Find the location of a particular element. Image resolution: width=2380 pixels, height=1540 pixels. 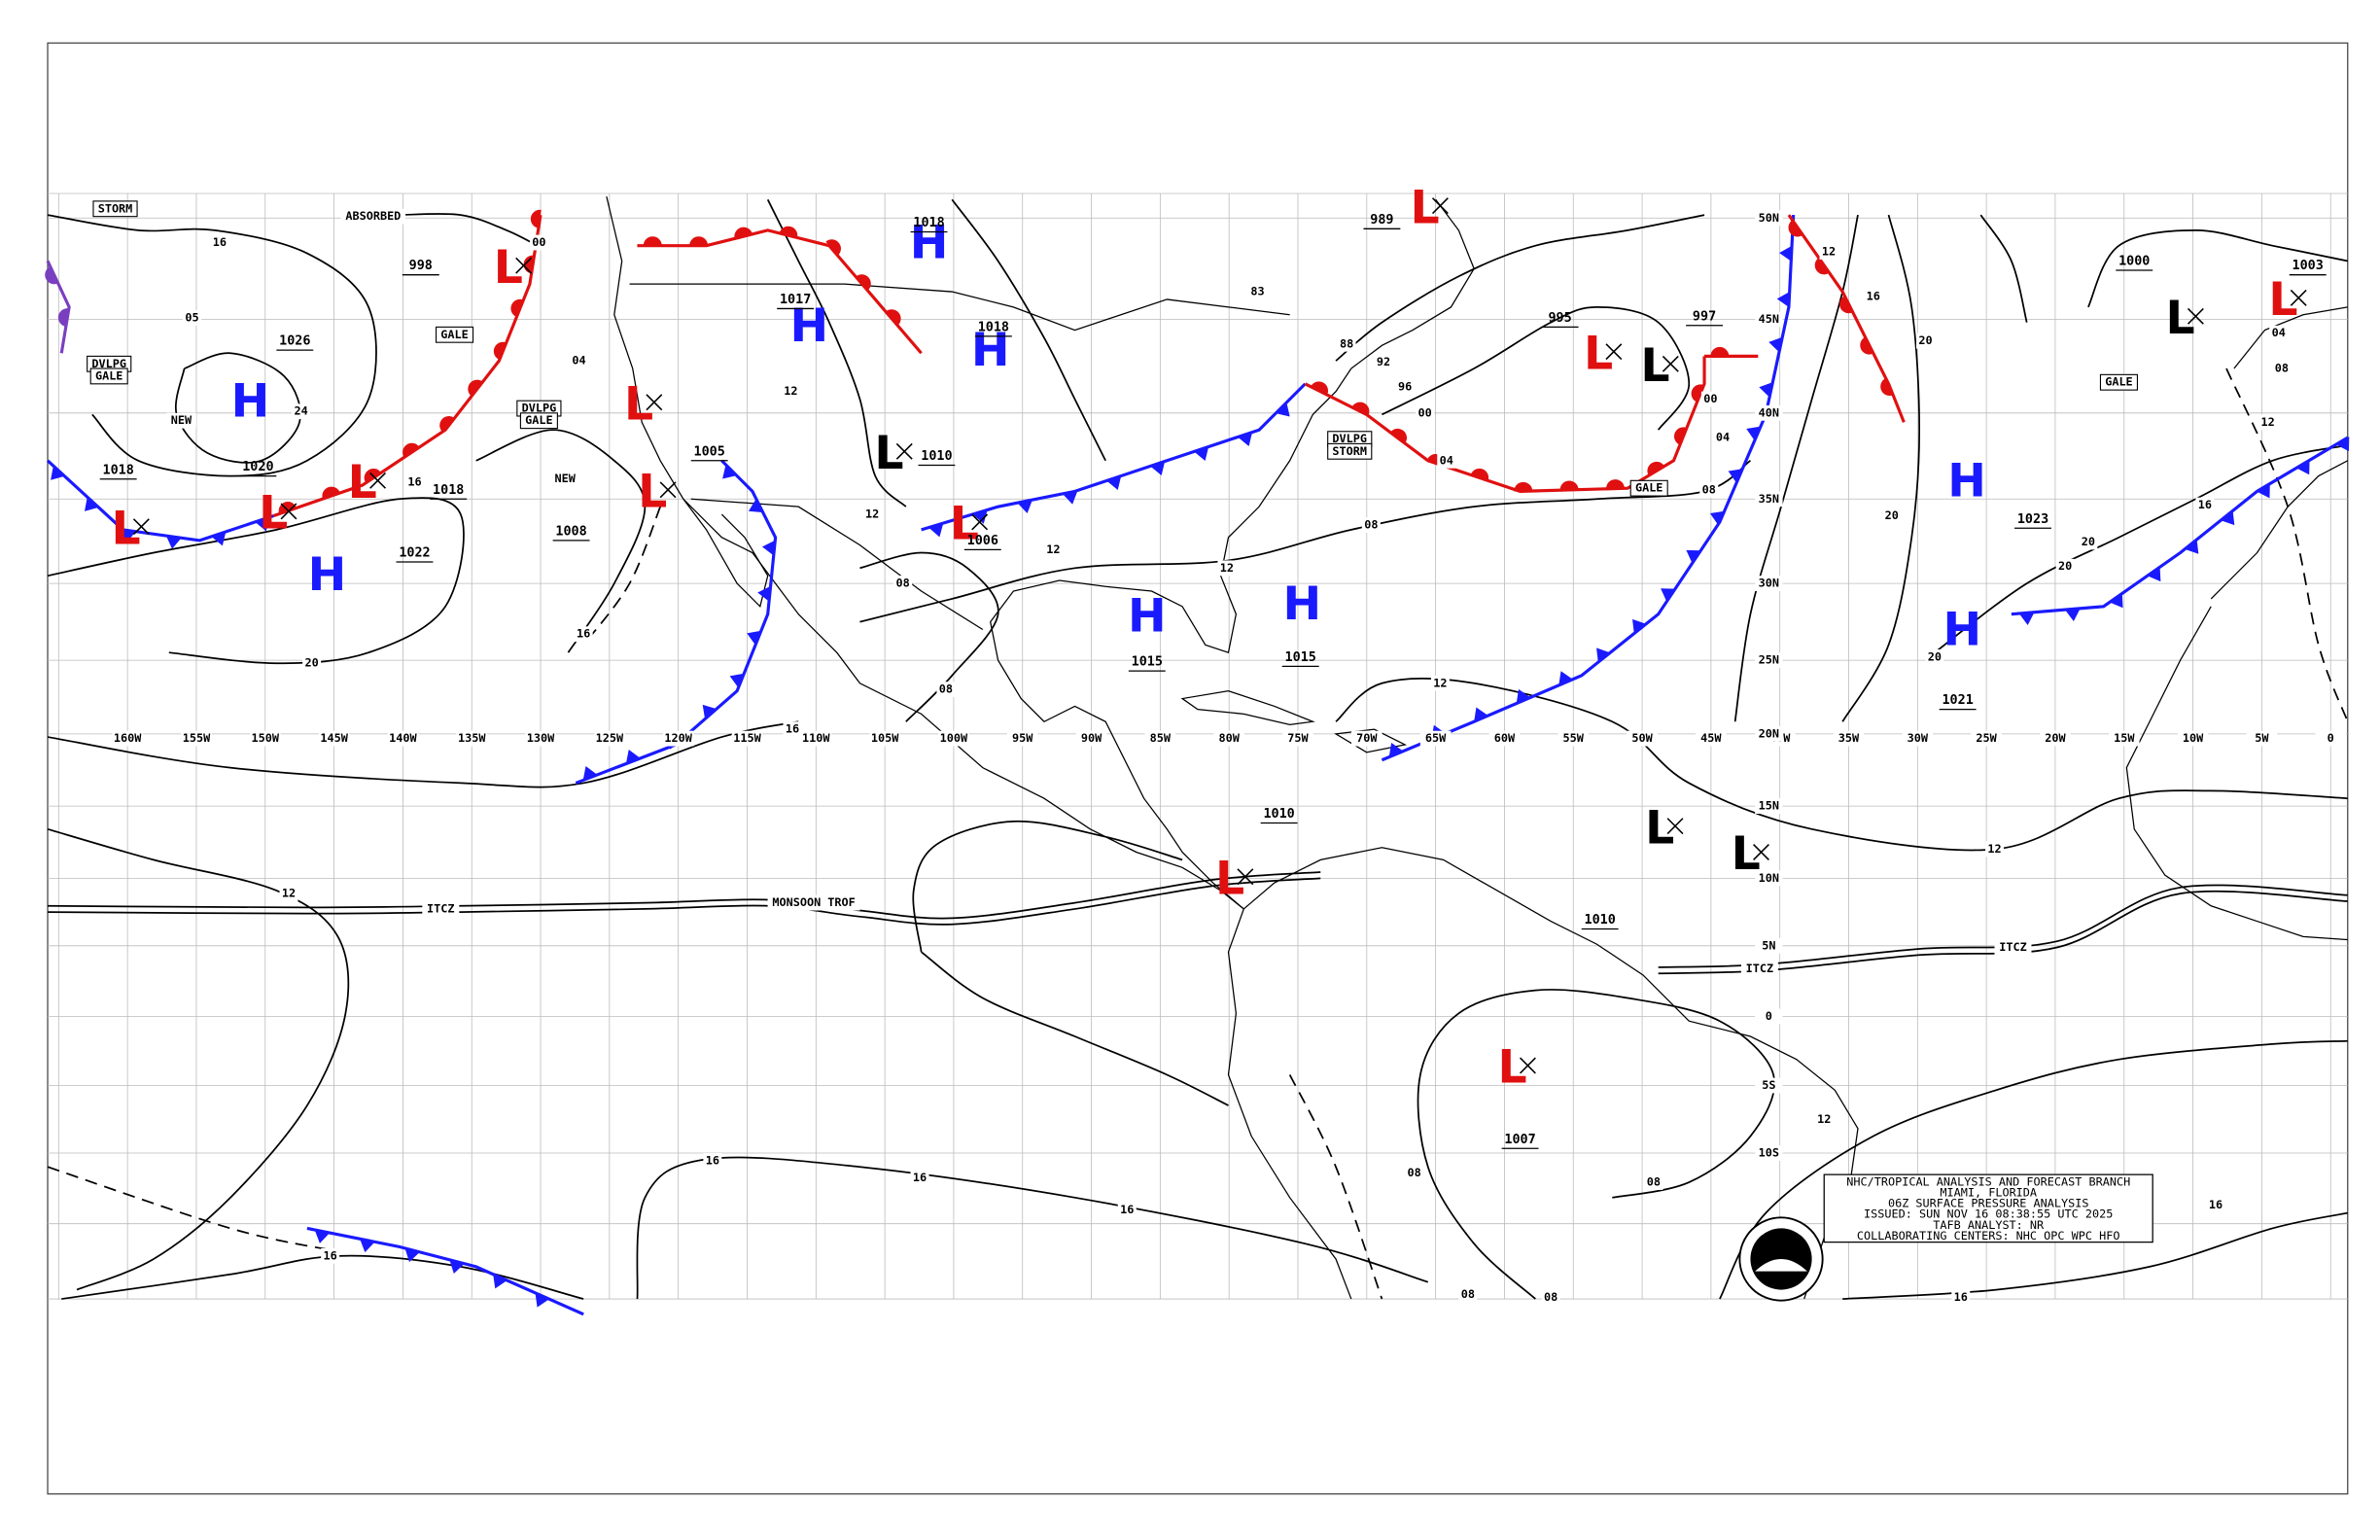

isobar-label: 04 is located at coordinates (578, 361).